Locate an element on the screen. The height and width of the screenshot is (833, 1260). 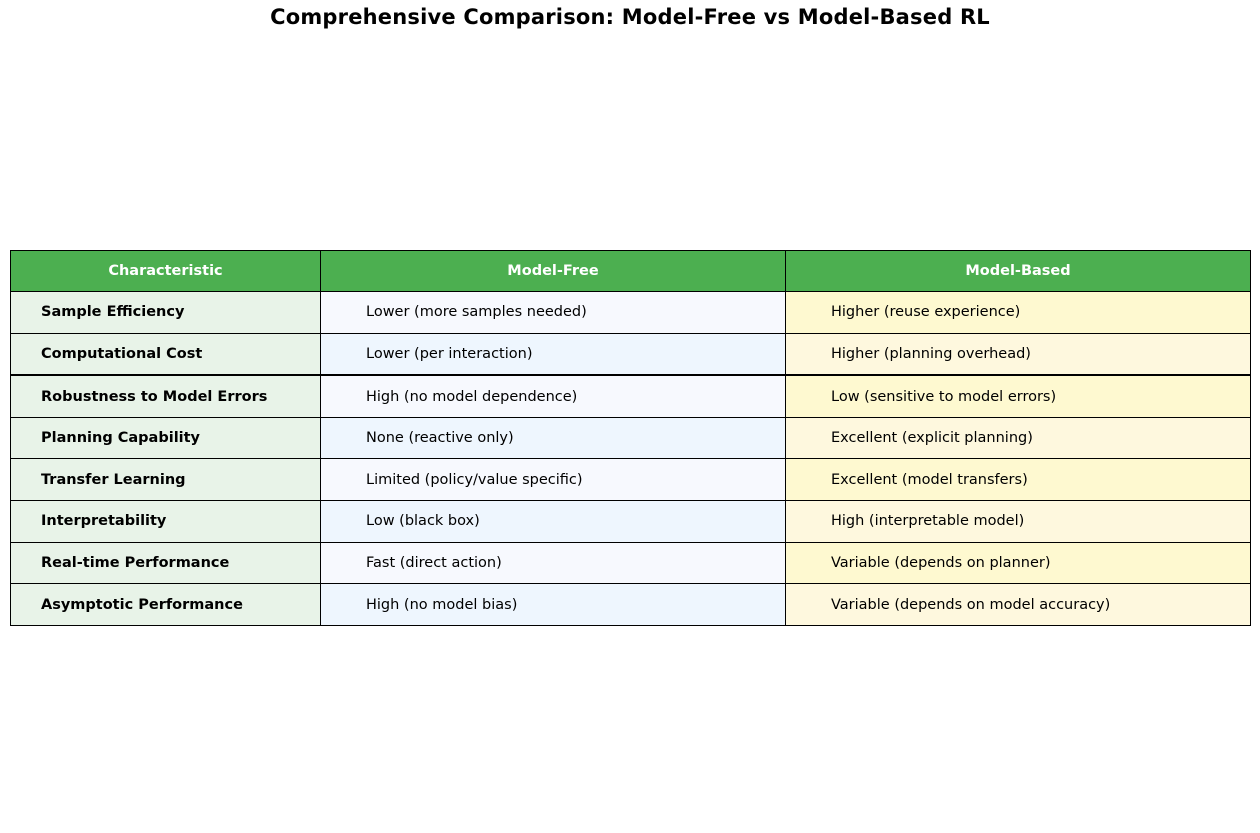
characteristic-cell: Transfer Learning is located at coordinates (165, 480).